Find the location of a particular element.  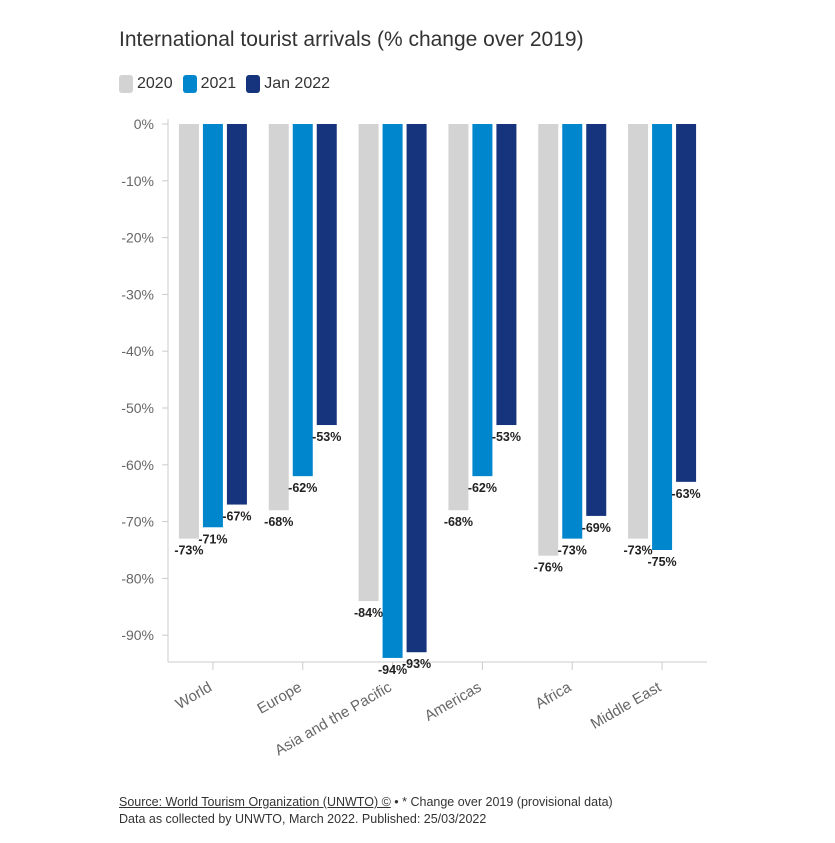

legend-swatch-2020 is located at coordinates (126, 84).